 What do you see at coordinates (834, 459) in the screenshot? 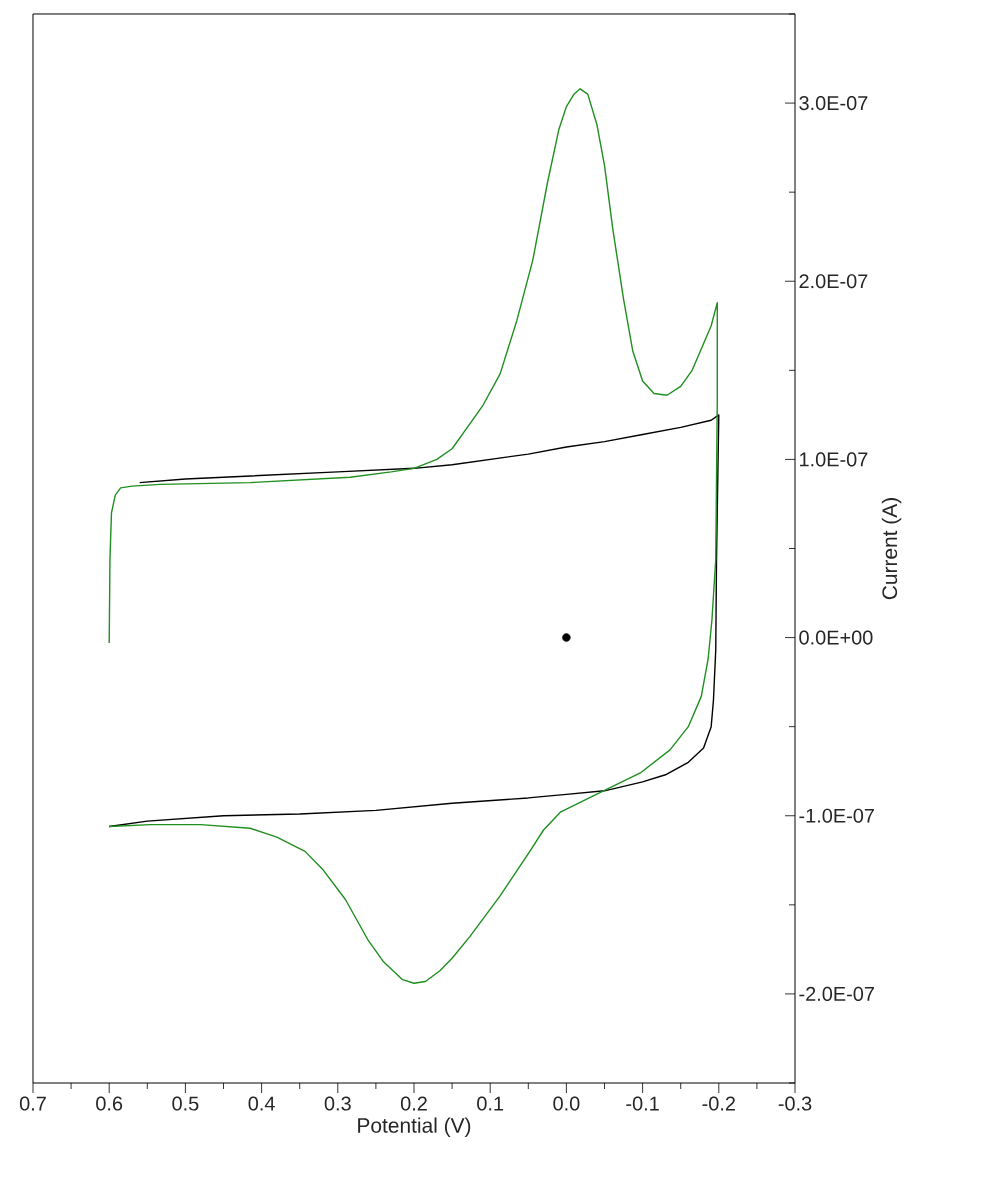
I see `y-tick-label: 1.0E-07` at bounding box center [834, 459].